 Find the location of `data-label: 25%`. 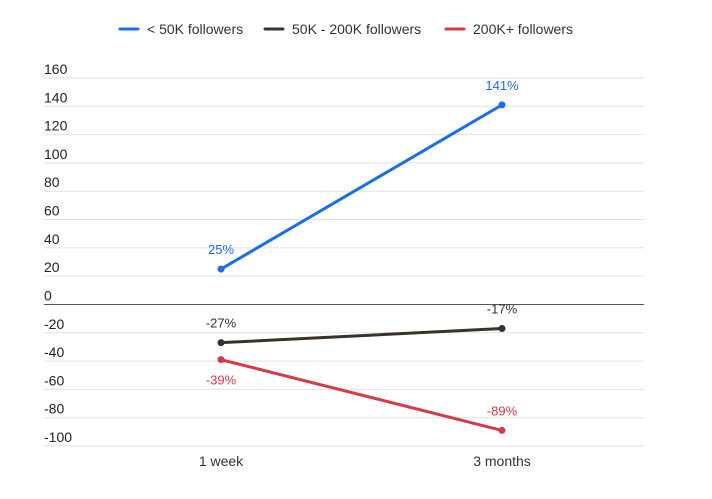

data-label: 25% is located at coordinates (221, 249).